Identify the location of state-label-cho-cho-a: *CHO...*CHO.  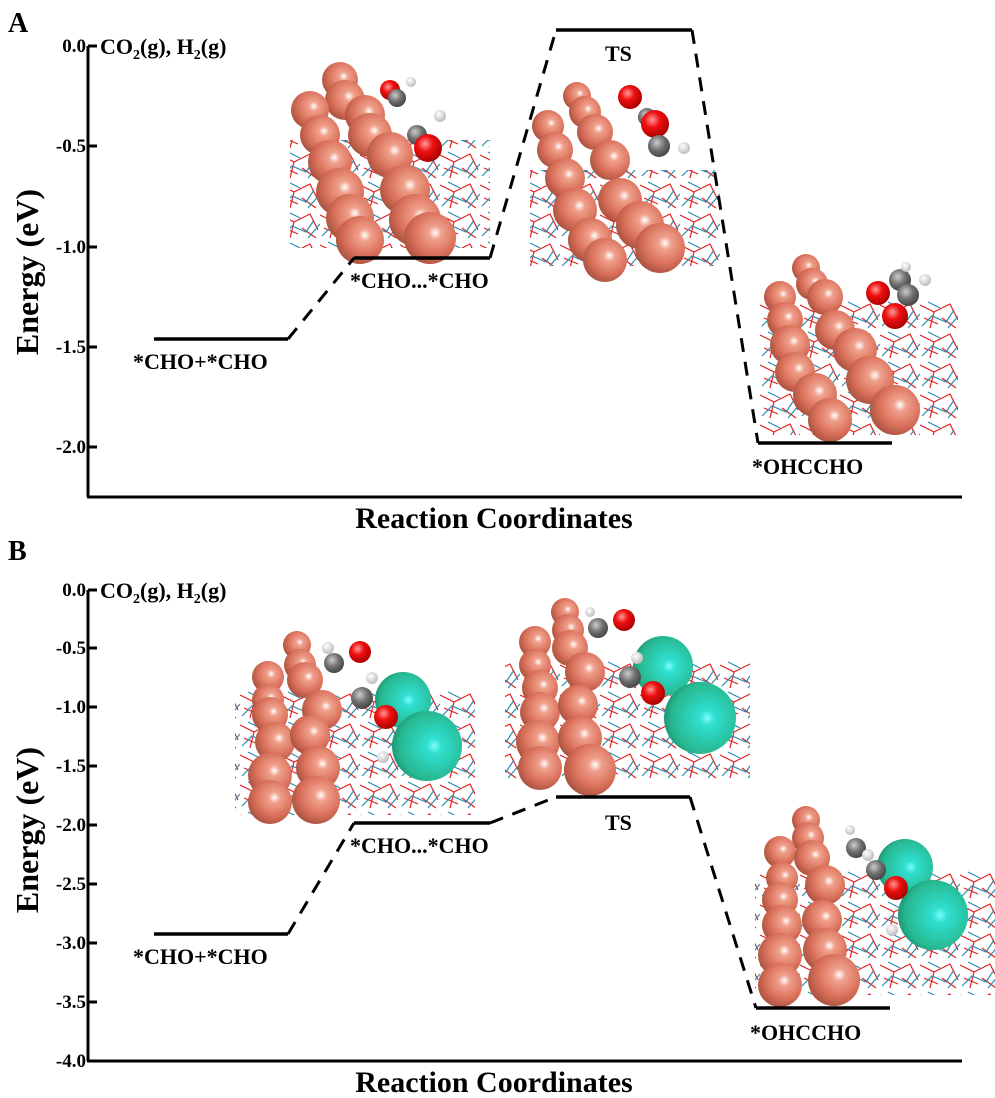
(419, 280).